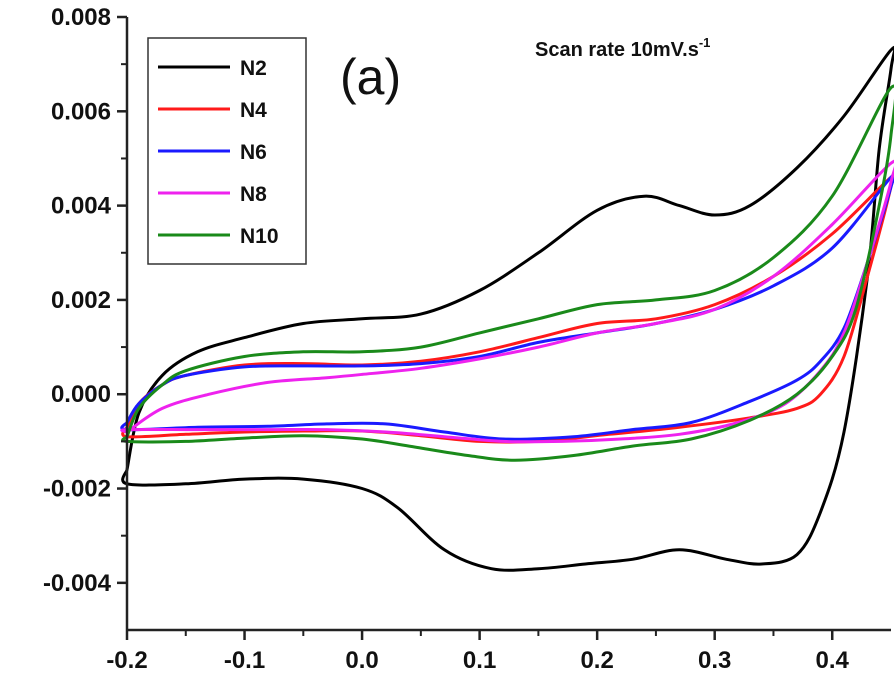  I want to click on y-tick-label: 0.000, so click(81, 394).